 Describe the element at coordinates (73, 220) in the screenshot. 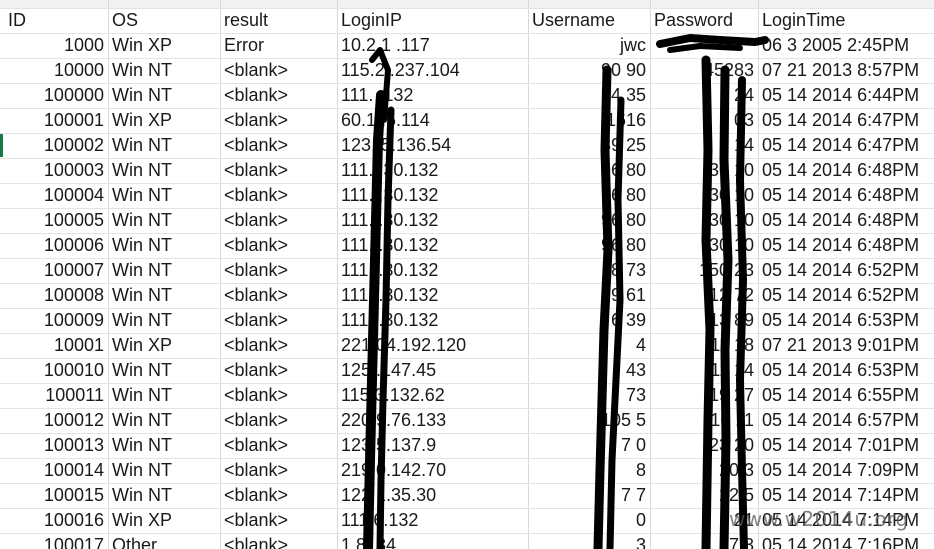

I see `cell-id: 100005` at that location.